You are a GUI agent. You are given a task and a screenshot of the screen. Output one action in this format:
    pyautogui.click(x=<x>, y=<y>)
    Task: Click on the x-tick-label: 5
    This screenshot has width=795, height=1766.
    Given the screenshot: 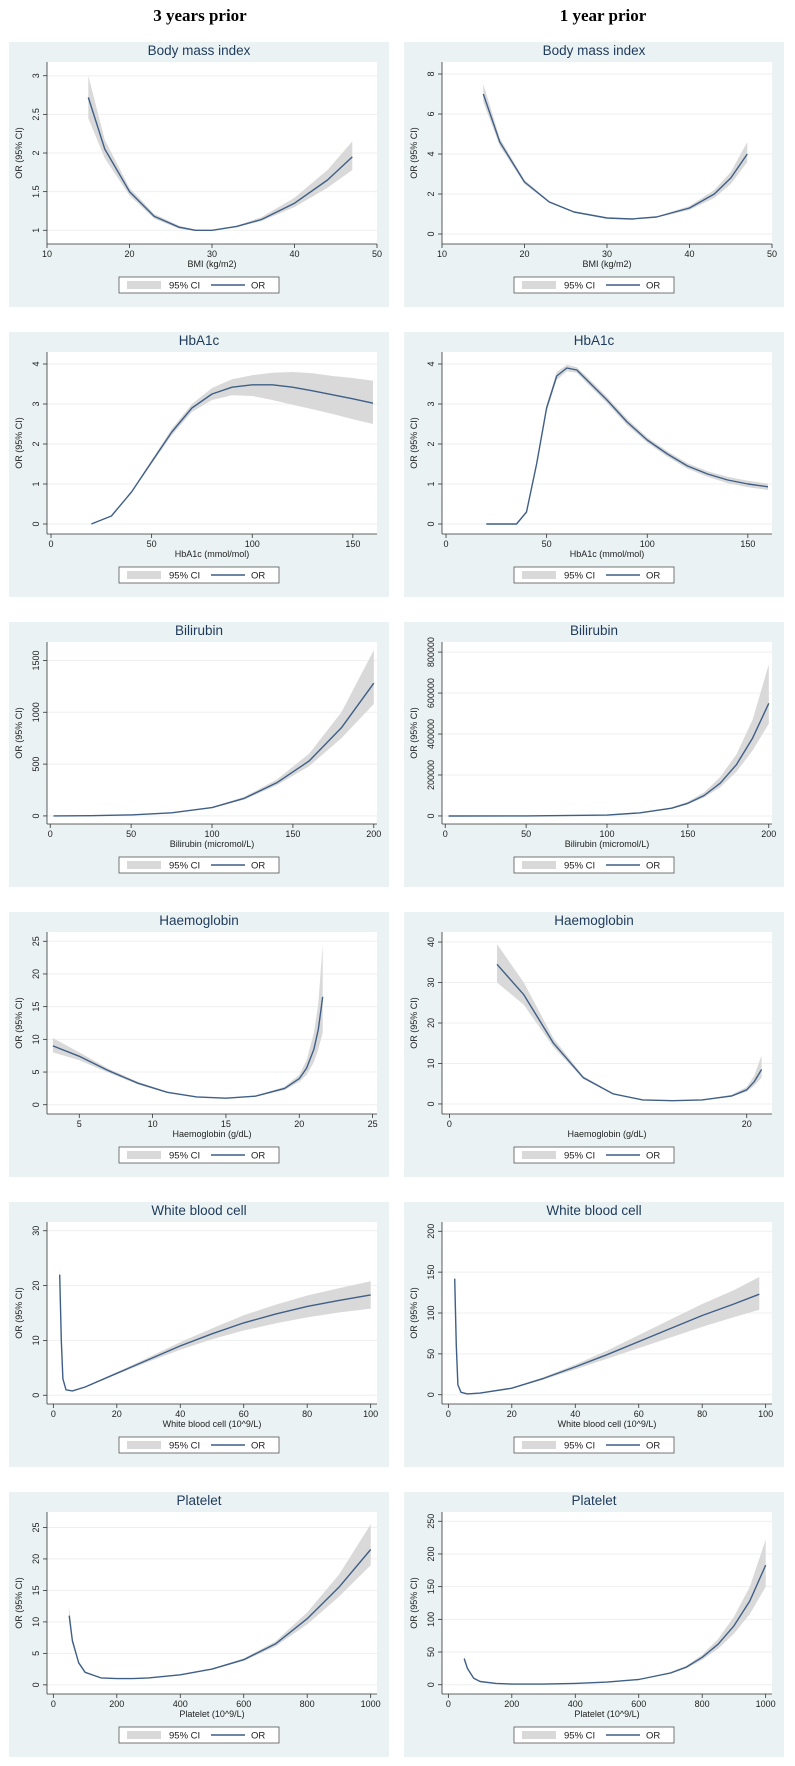 What is the action you would take?
    pyautogui.click(x=79, y=1124)
    